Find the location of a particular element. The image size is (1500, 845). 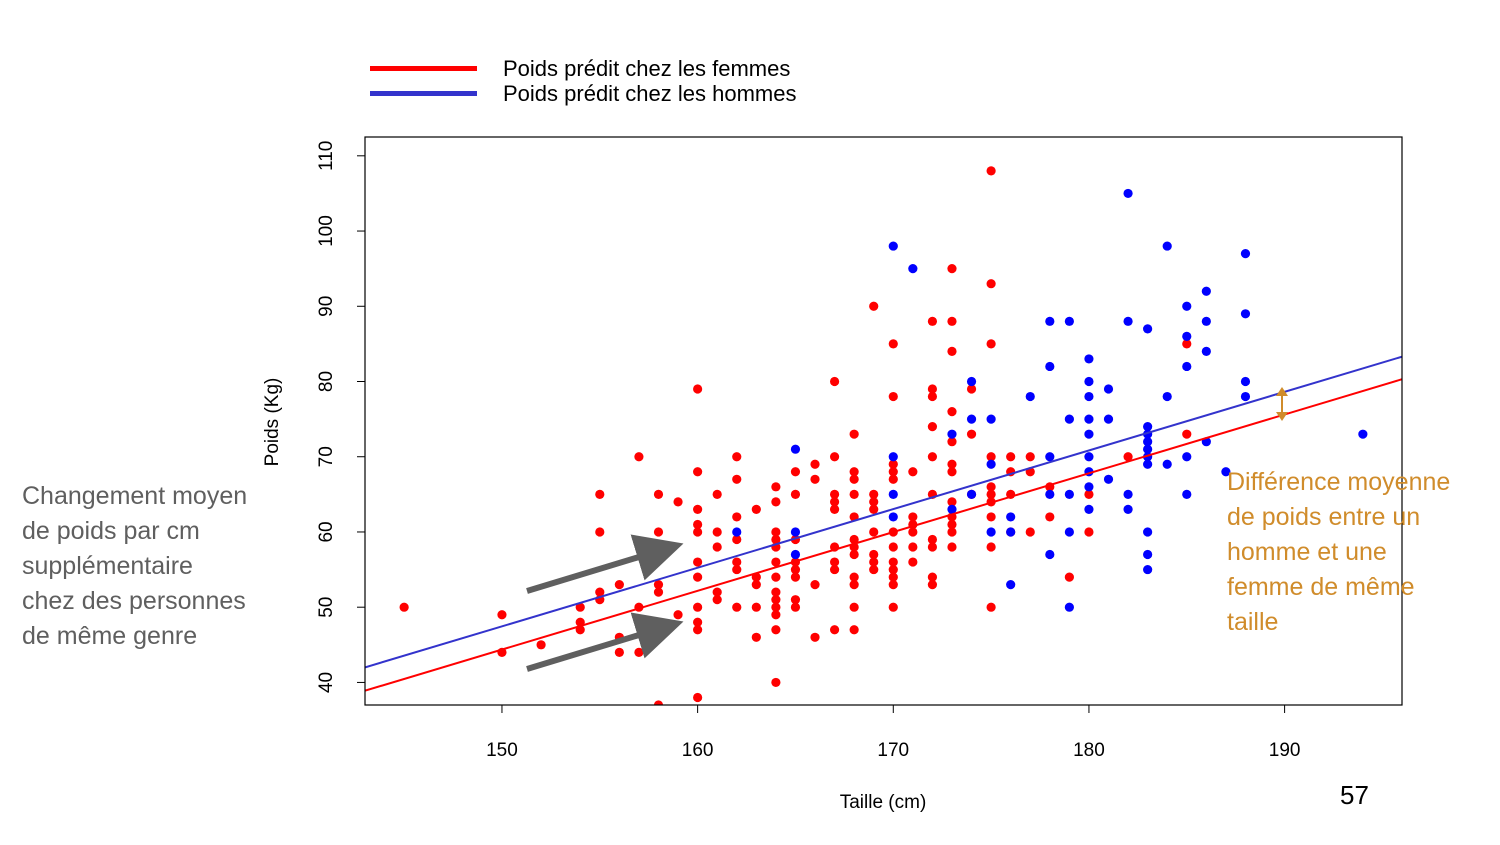

legend-label-femmes: Poids prédit chez les femmes is located at coordinates (647, 68).